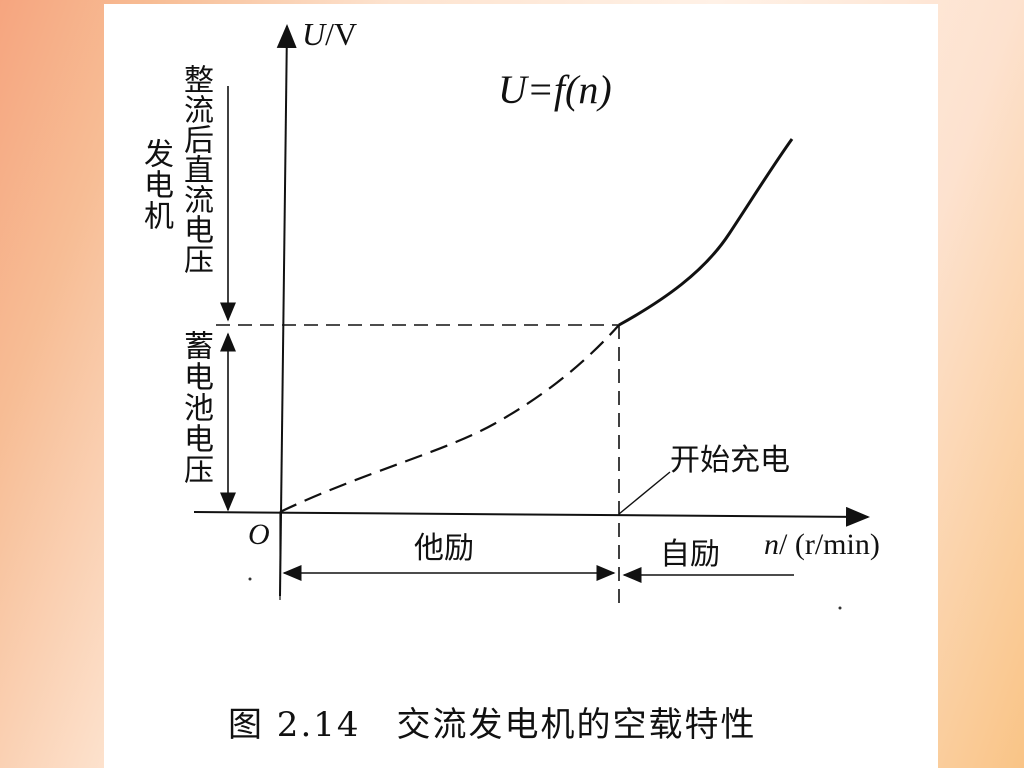 The image size is (1024, 768). I want to click on y-axis-label: U/V, so click(329, 34).